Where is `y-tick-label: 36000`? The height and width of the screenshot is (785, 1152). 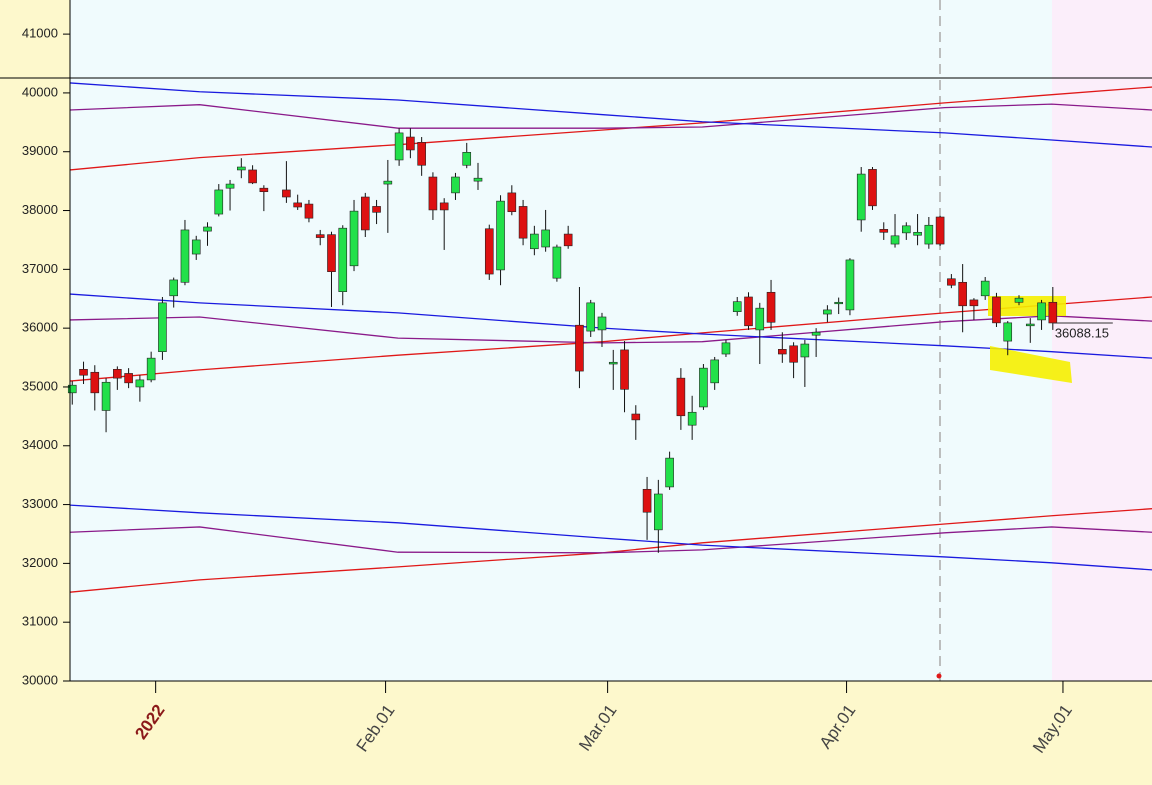 y-tick-label: 36000 is located at coordinates (40, 327).